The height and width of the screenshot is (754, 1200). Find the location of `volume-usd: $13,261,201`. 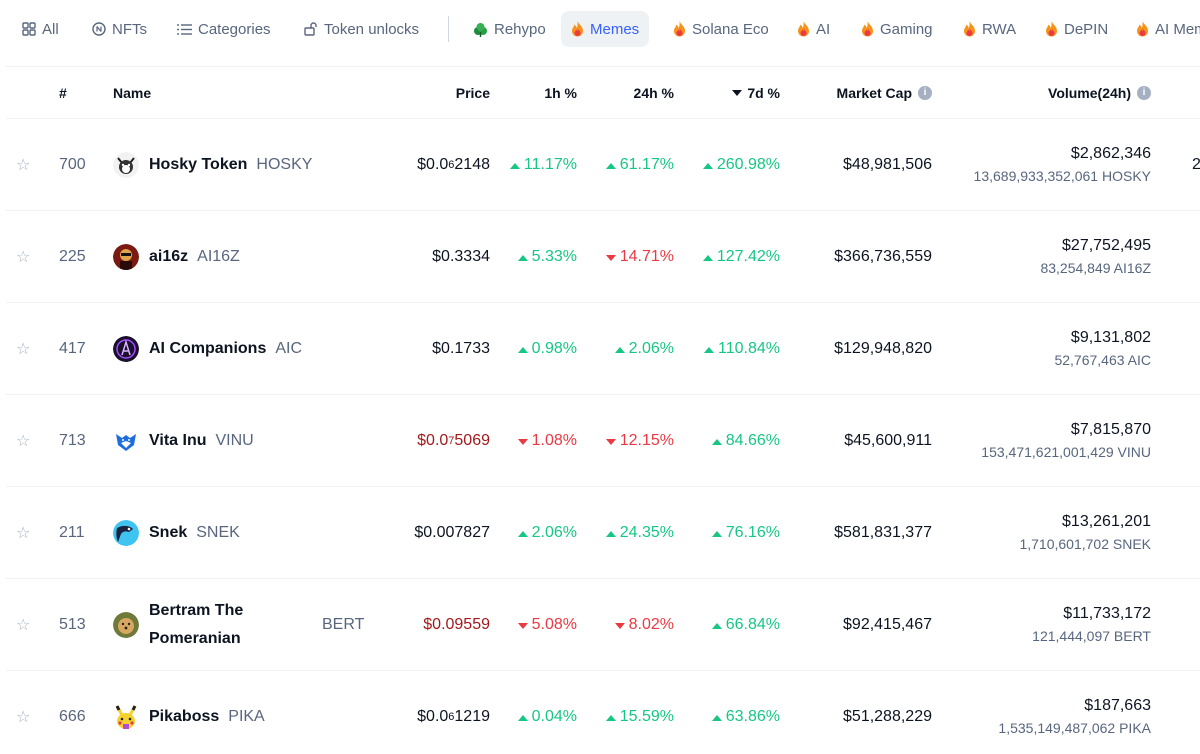

volume-usd: $13,261,201 is located at coordinates (1106, 521).